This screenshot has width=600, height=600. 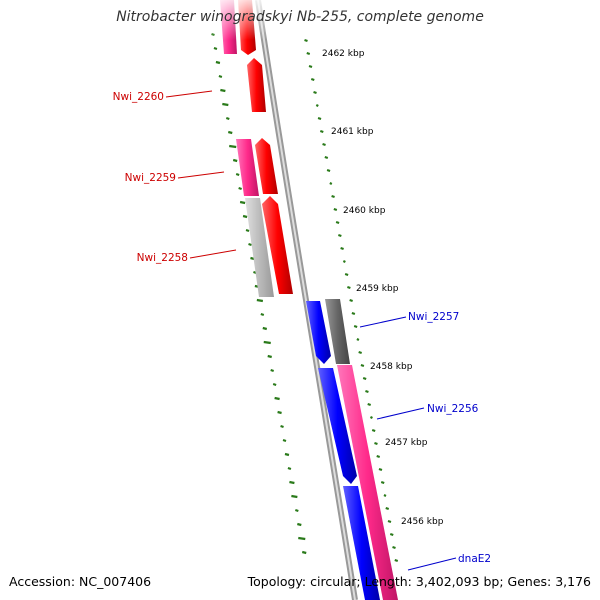 What do you see at coordinates (406, 443) in the screenshot?
I see `tick-label-2457: 2457 kbp` at bounding box center [406, 443].